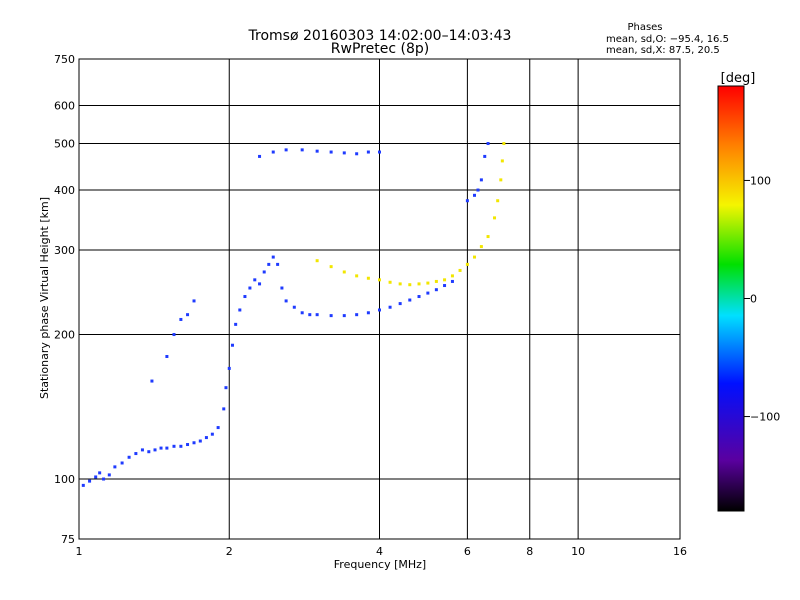 Image resolution: width=800 pixels, height=600 pixels. What do you see at coordinates (79, 551) in the screenshot?
I see `x-tick-label: 1` at bounding box center [79, 551].